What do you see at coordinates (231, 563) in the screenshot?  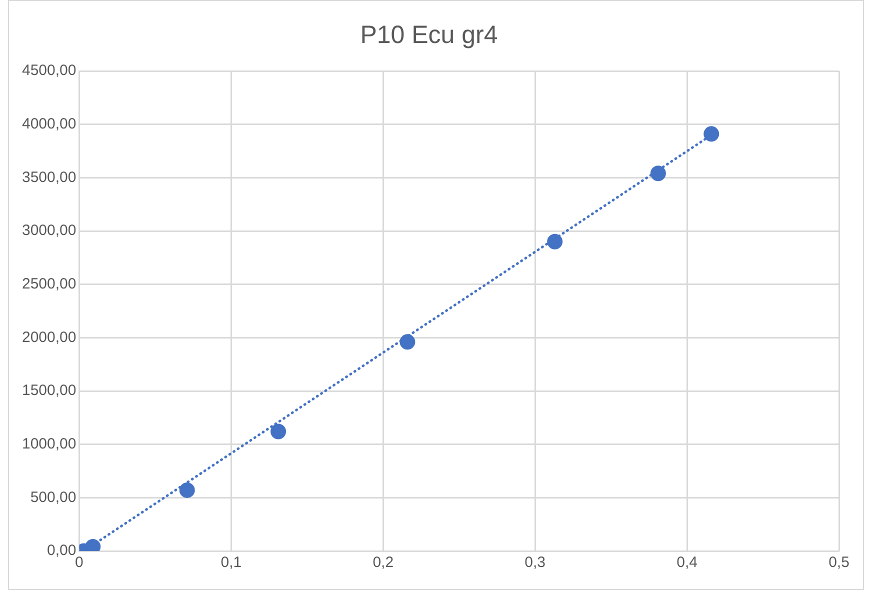 I see `x-tick-label: 0,1` at bounding box center [231, 563].